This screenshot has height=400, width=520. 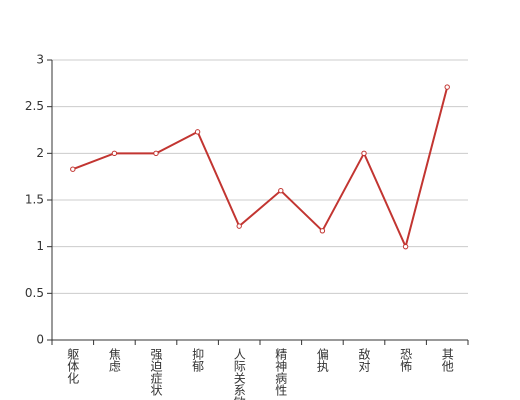 I want to click on y-tick-label: 1, so click(x=40, y=246).